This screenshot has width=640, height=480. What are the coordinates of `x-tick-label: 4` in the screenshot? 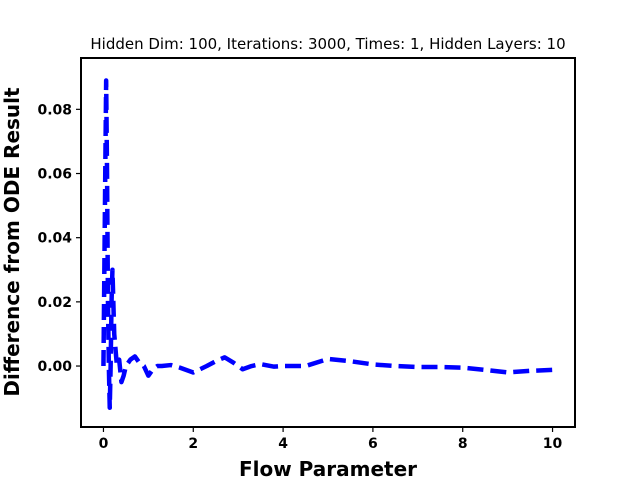 It's located at (283, 444).